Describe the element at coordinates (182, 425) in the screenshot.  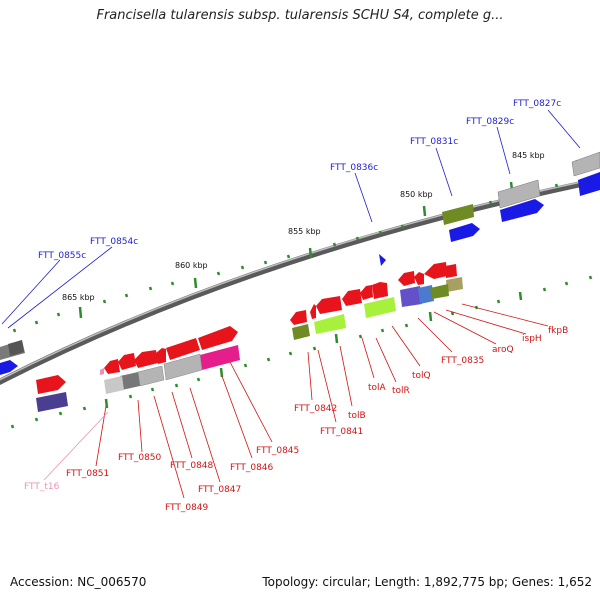
I see `leader-ftt0848` at that location.